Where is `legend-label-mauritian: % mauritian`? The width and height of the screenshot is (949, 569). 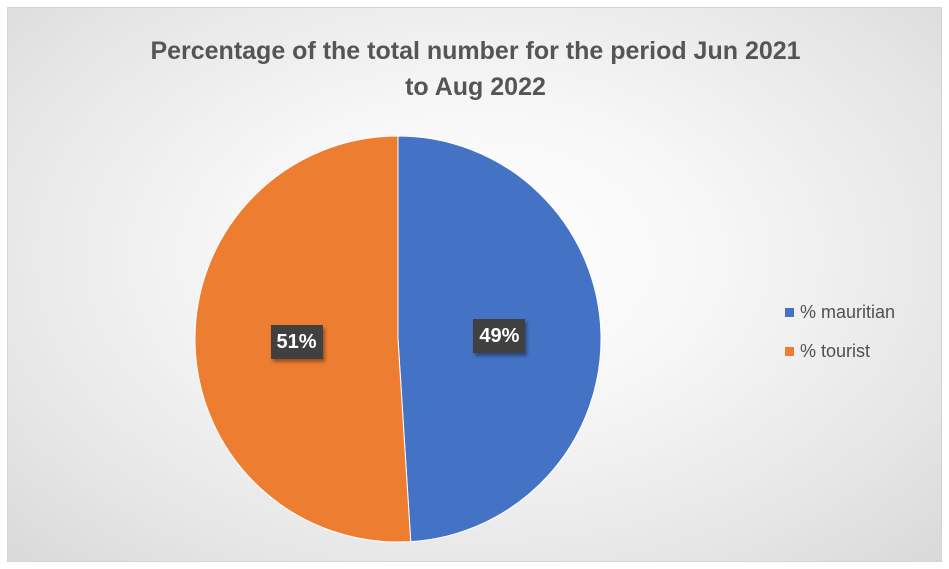 legend-label-mauritian: % mauritian is located at coordinates (848, 311).